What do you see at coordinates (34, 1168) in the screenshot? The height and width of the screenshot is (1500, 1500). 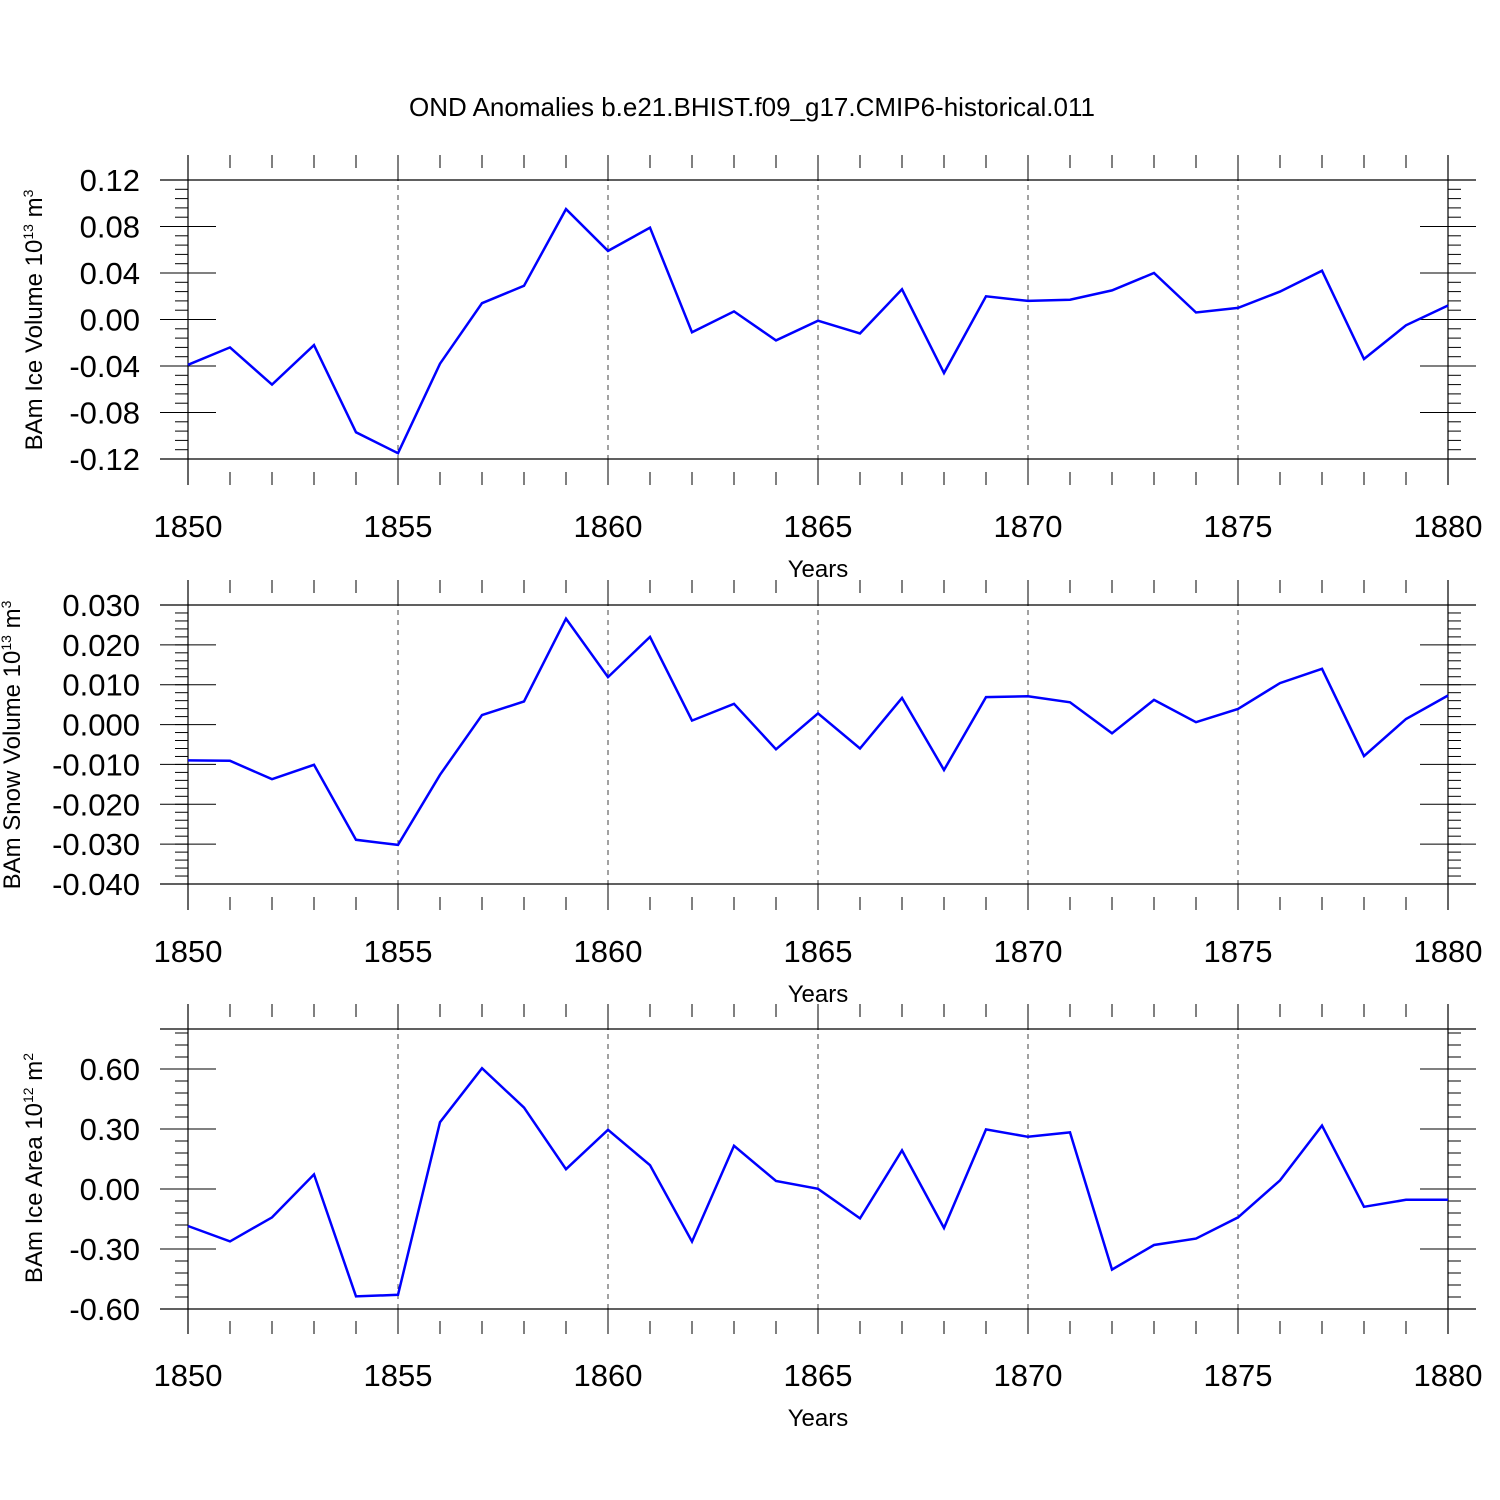 I see `y-axis-title: BAm Ice Area 1012 m2` at bounding box center [34, 1168].